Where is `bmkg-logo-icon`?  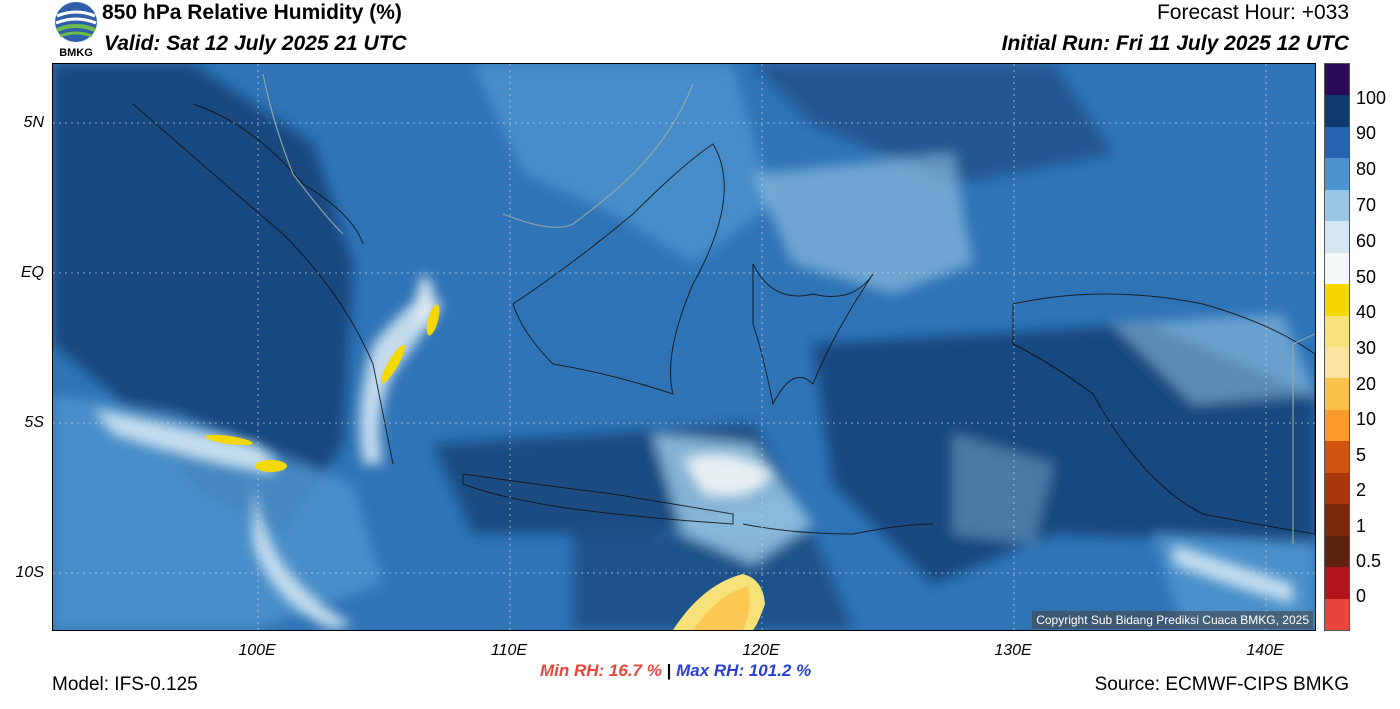 bmkg-logo-icon is located at coordinates (76, 22).